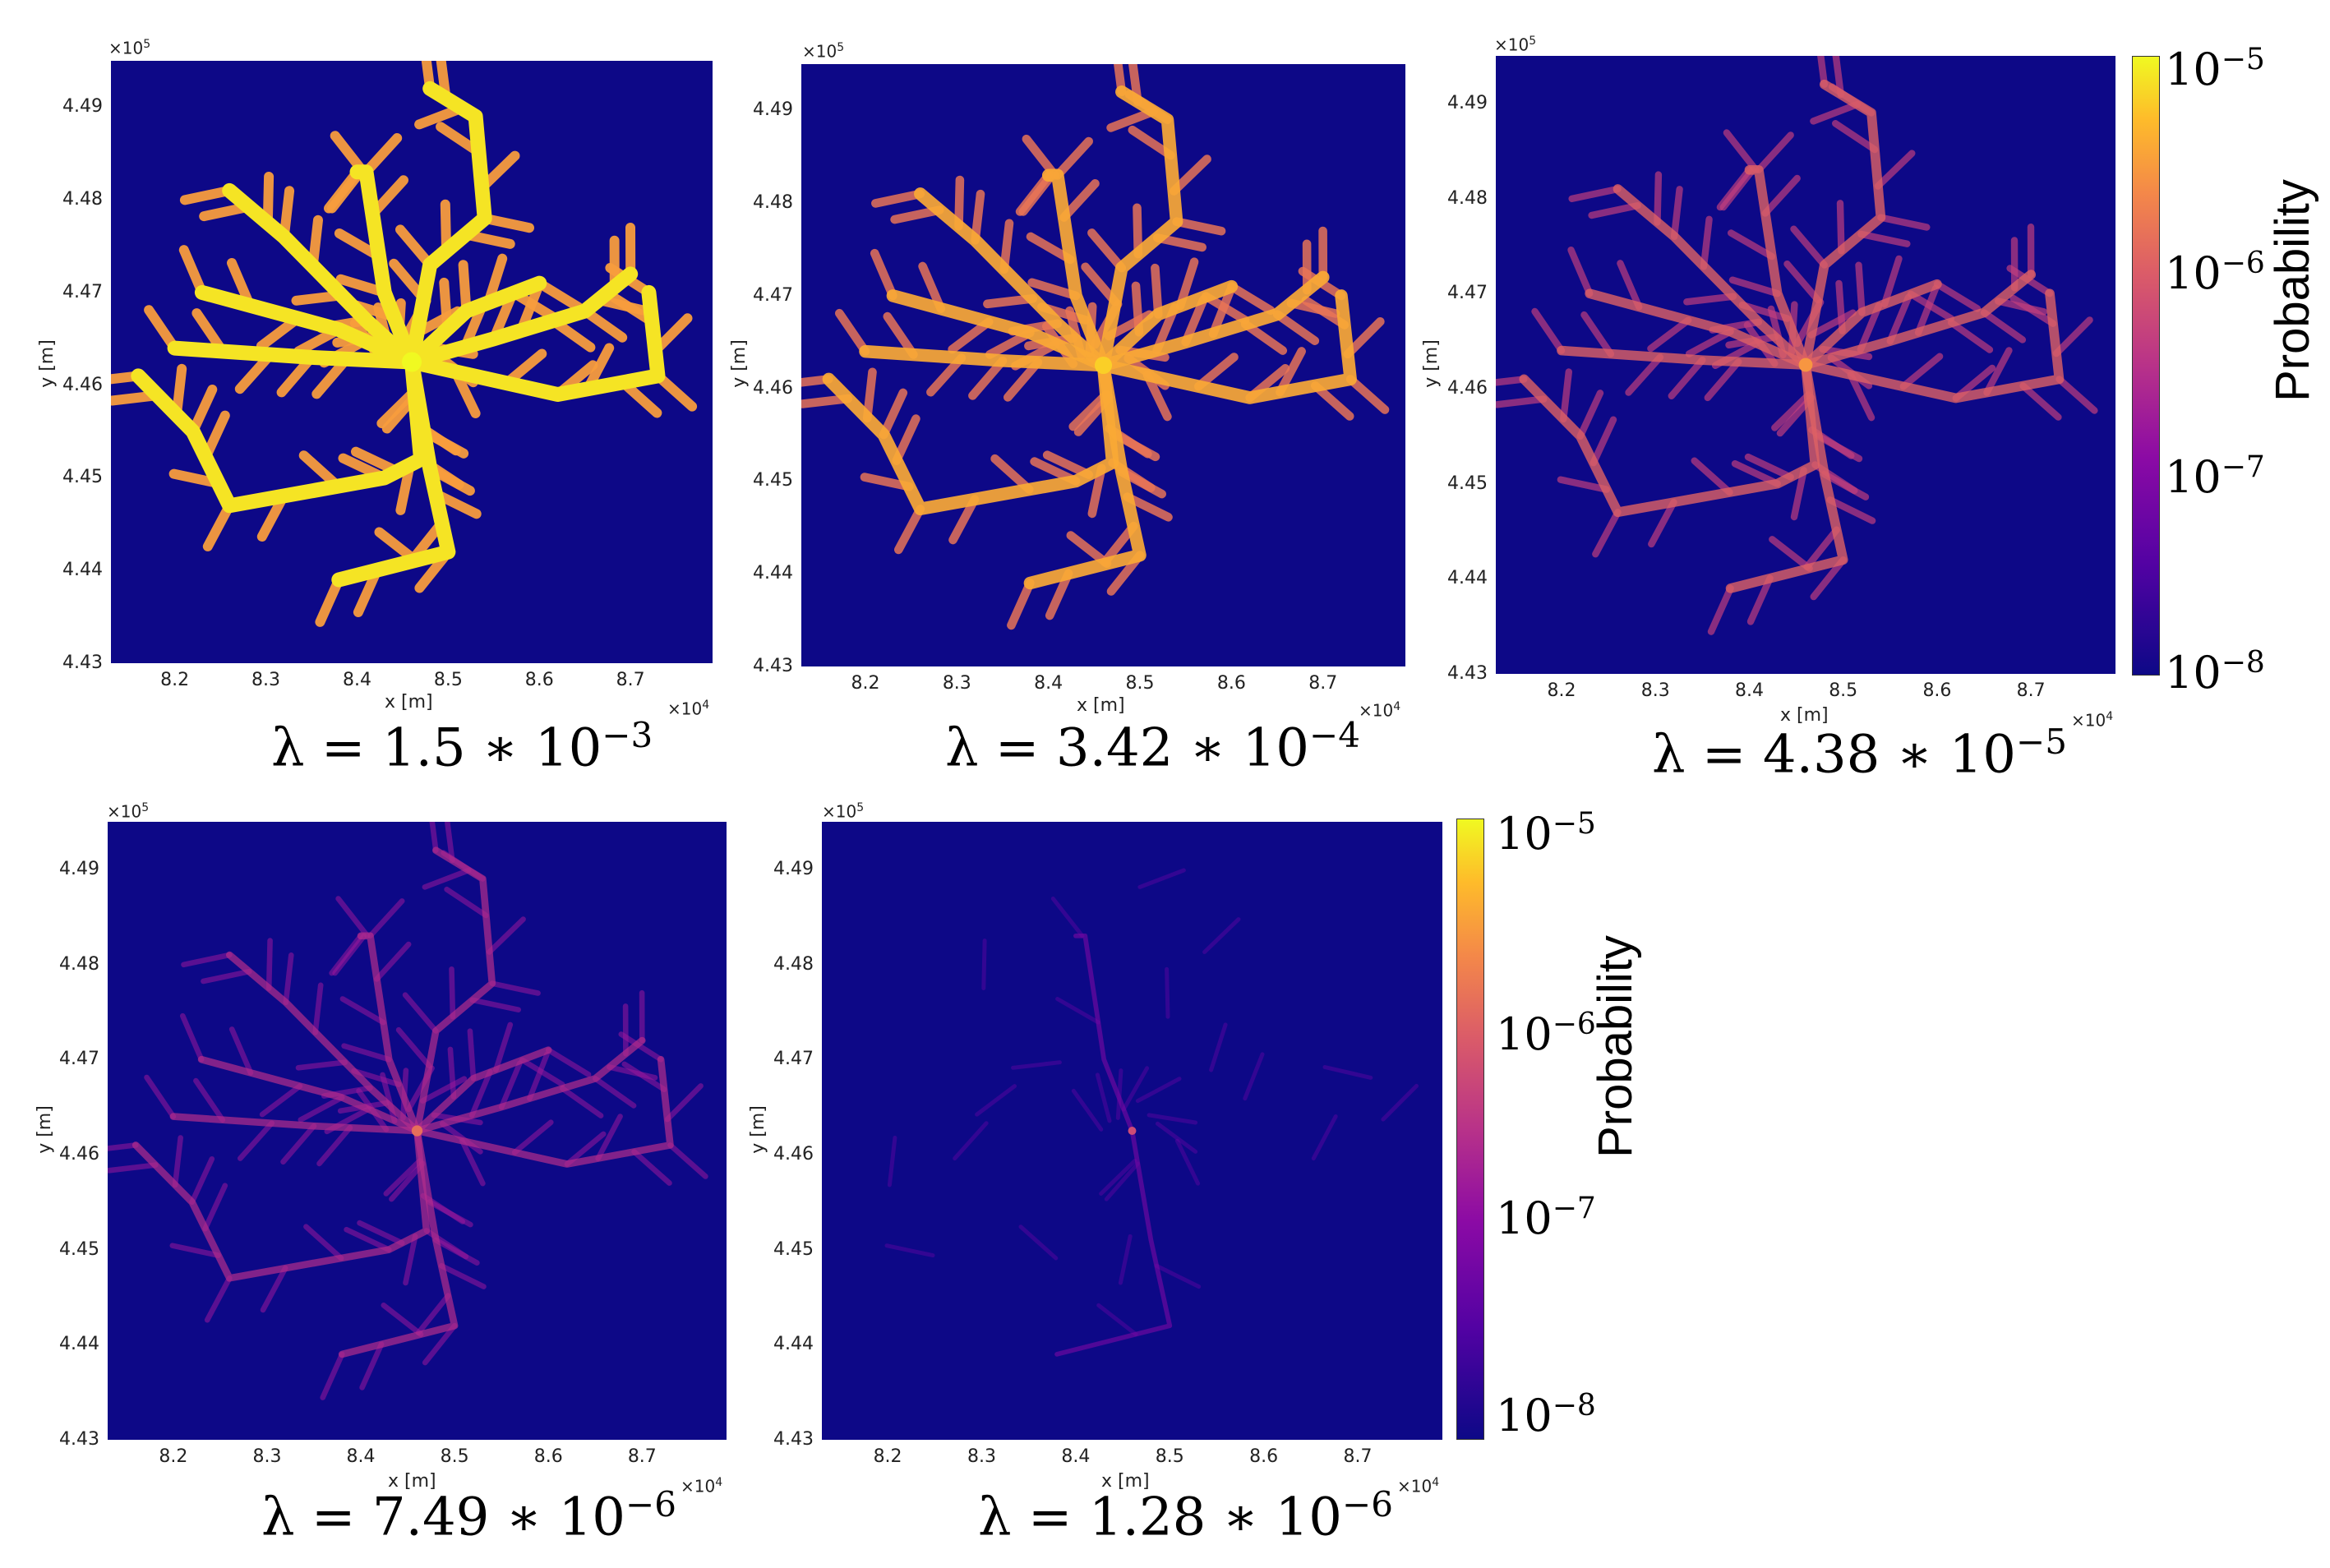 The height and width of the screenshot is (1568, 2330). I want to click on x-tick-label: 8.3, so click(981, 1456).